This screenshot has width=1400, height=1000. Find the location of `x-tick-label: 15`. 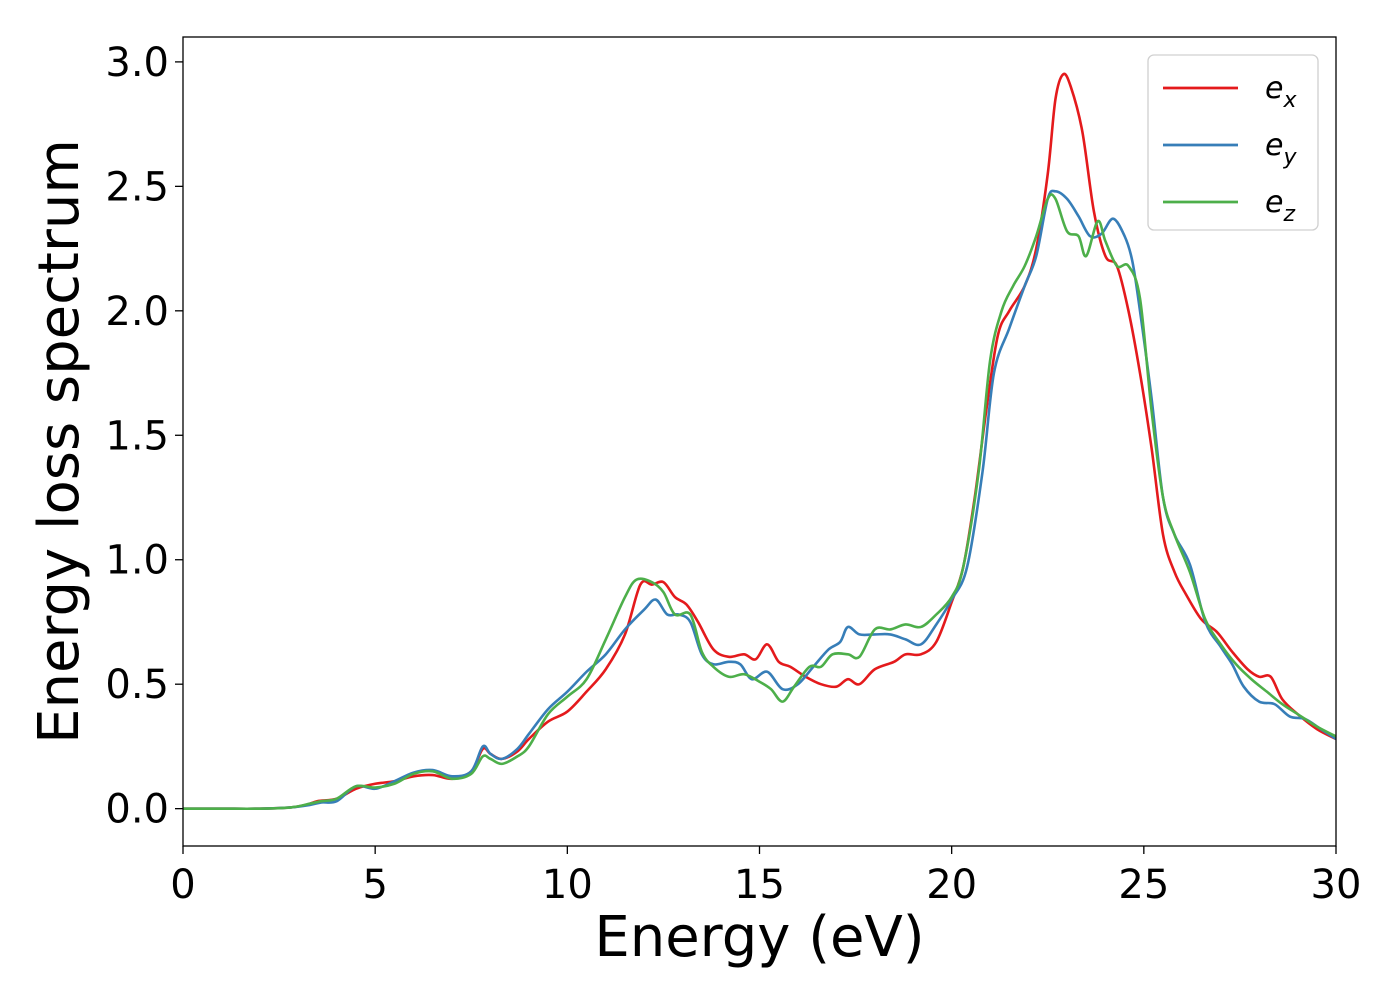

x-tick-label: 15 is located at coordinates (759, 885).